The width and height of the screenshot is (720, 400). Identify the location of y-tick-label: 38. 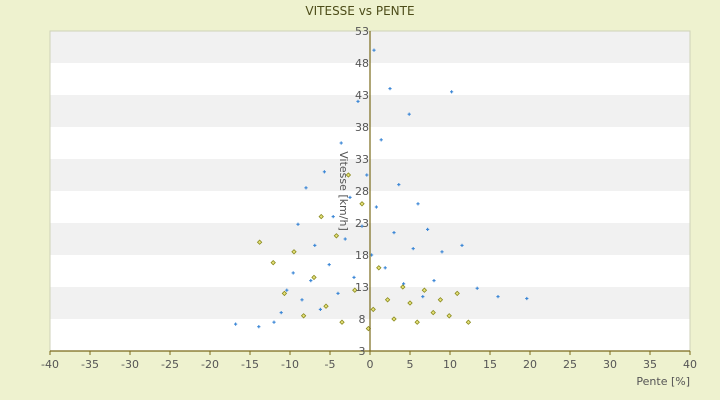
(362, 127).